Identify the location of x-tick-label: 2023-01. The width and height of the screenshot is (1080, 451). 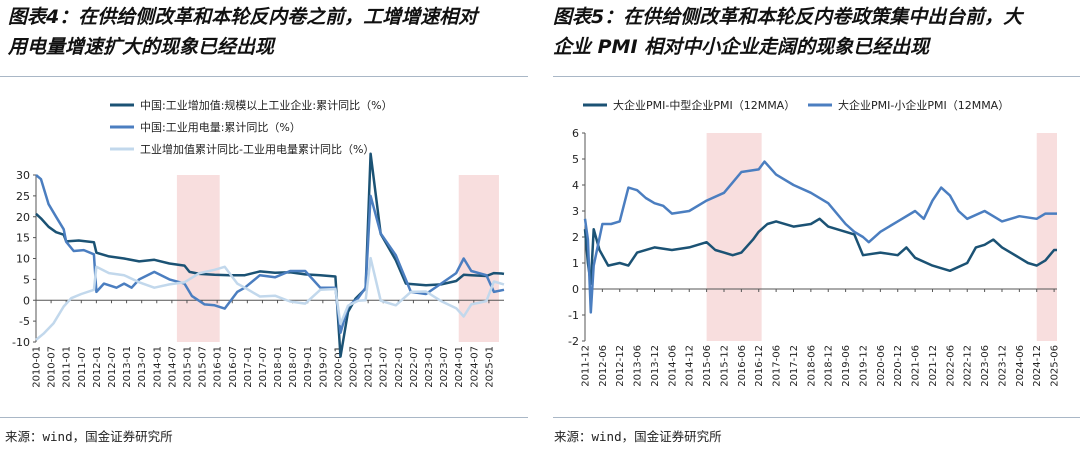
(429, 367).